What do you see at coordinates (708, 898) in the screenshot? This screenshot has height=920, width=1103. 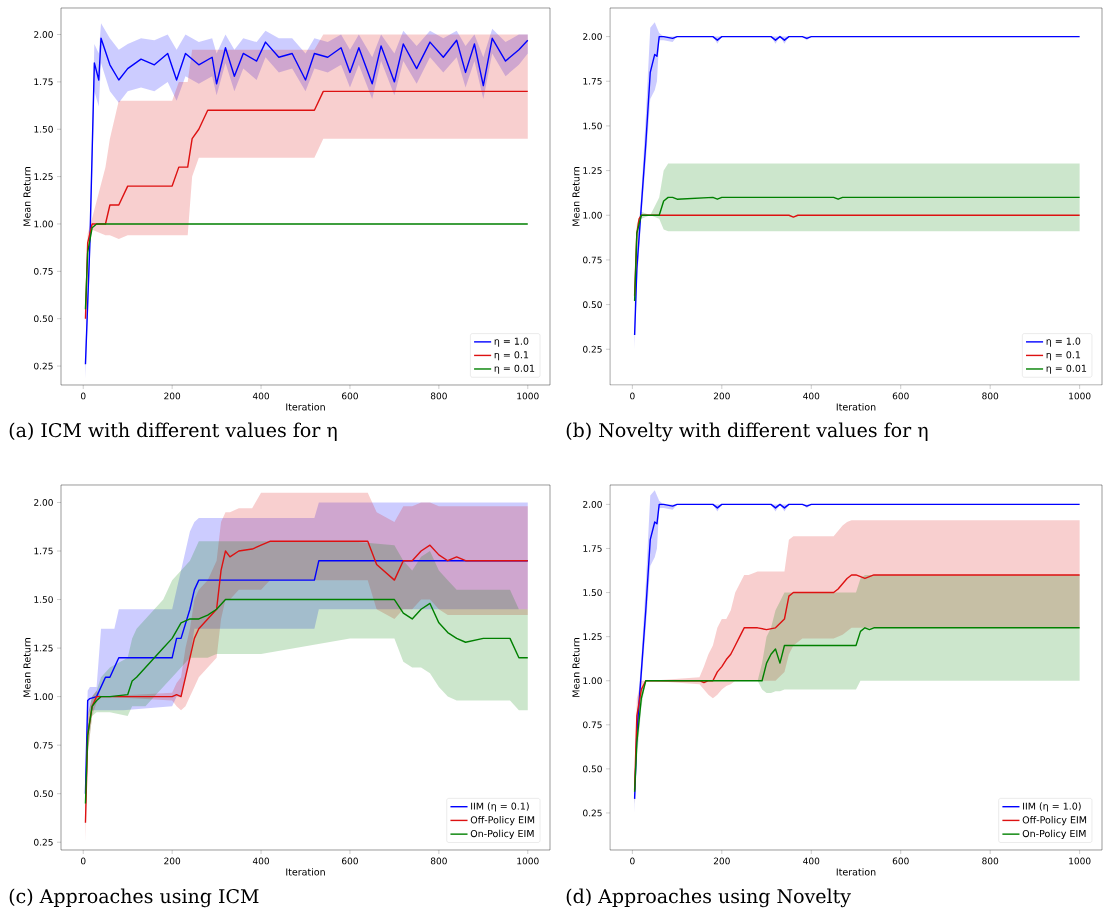 I see `text: (d) Approaches using Novelty` at bounding box center [708, 898].